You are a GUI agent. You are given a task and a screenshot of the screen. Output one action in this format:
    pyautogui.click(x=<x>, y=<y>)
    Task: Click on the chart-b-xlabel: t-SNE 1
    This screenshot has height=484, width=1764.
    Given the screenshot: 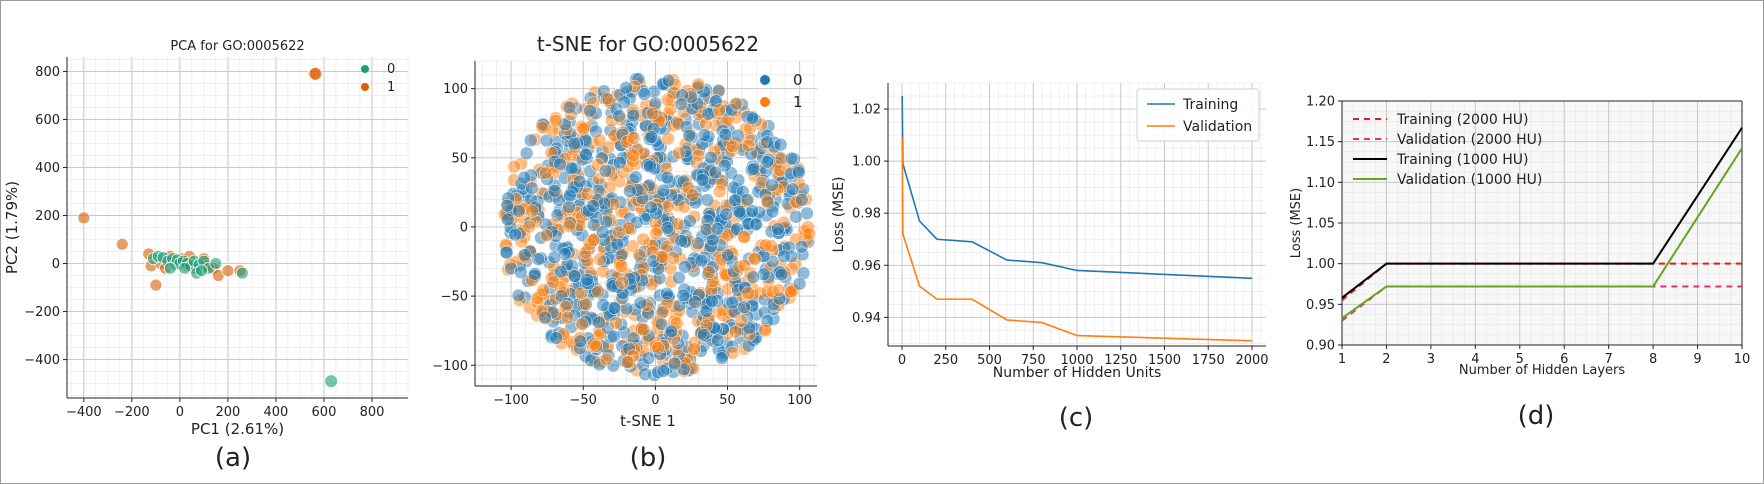 What is the action you would take?
    pyautogui.click(x=648, y=421)
    